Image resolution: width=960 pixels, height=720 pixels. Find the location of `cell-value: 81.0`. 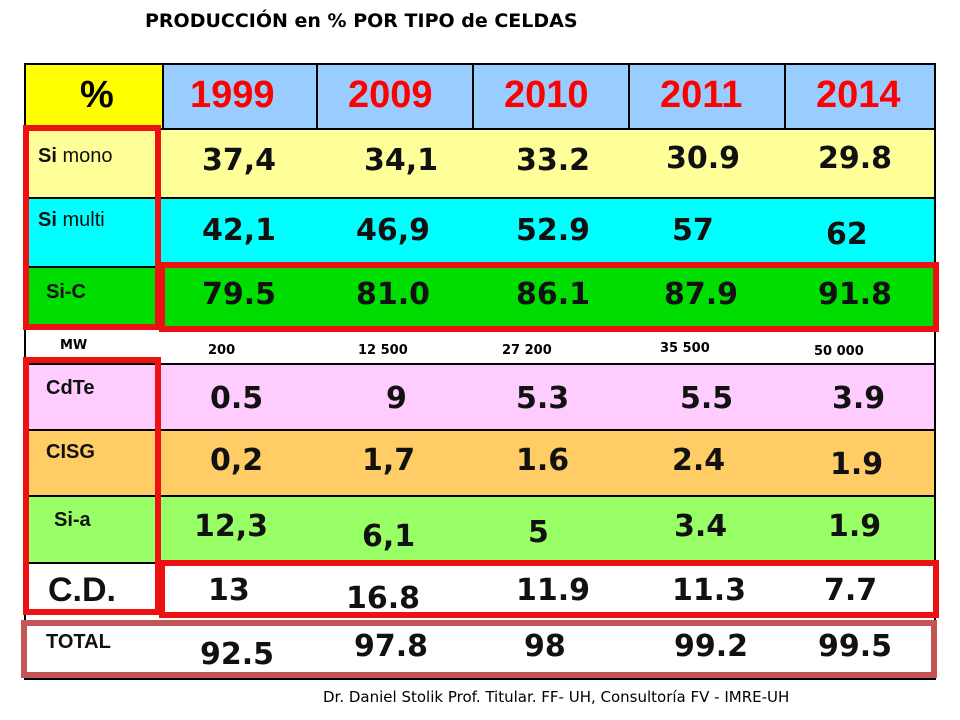

cell-value: 81.0 is located at coordinates (393, 294).